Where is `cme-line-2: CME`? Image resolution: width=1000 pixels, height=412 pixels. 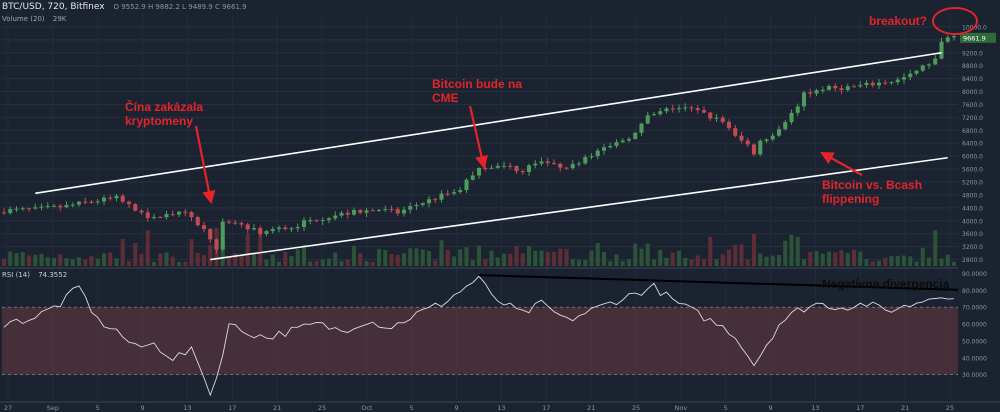 cme-line-2: CME is located at coordinates (445, 98).